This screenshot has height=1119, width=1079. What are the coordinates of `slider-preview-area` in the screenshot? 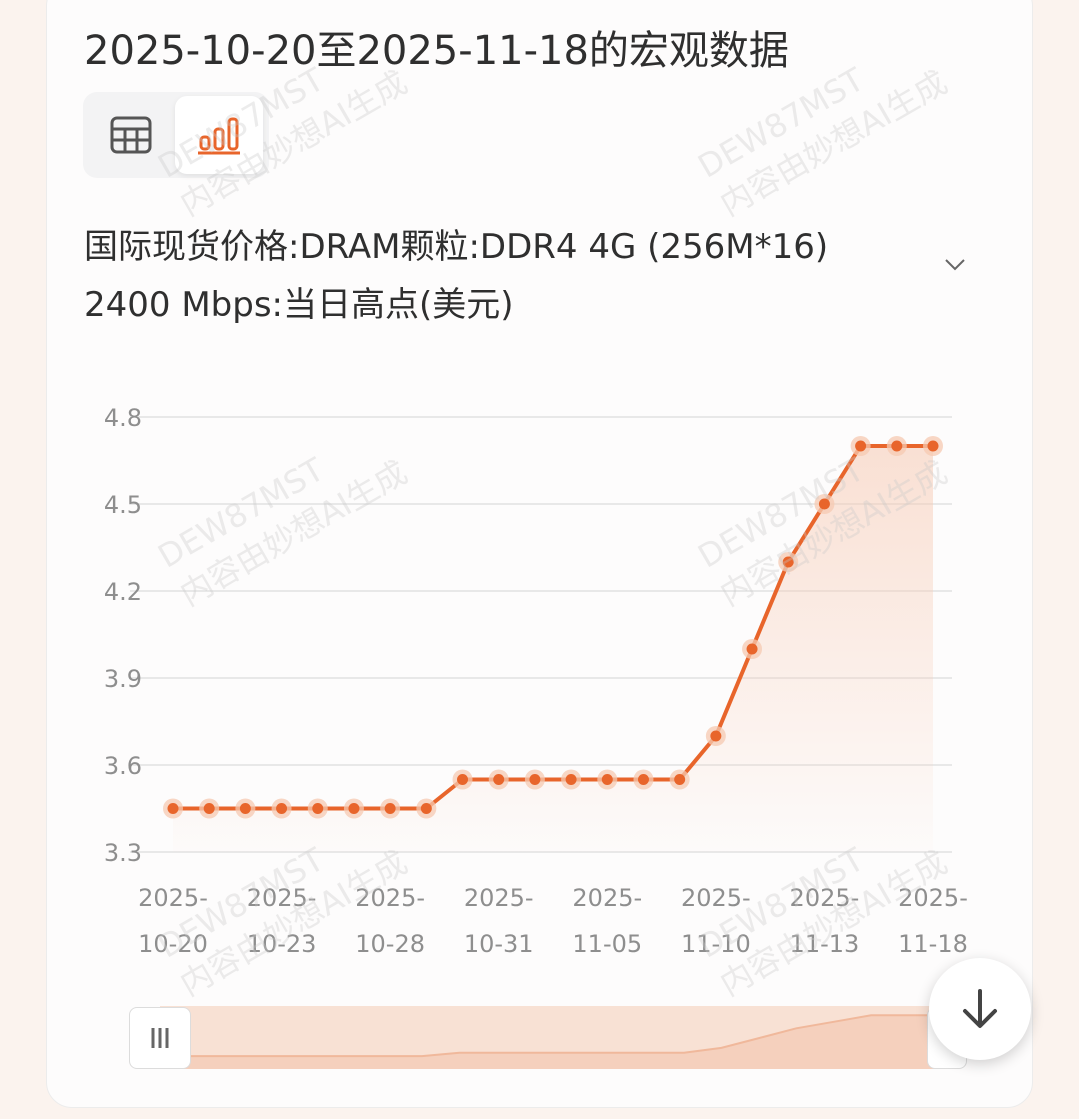 It's located at (553, 1042).